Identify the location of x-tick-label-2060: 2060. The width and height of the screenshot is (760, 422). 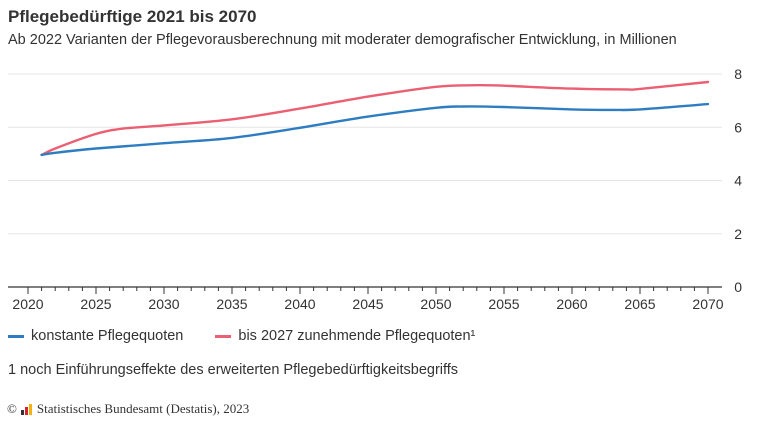
(571, 304).